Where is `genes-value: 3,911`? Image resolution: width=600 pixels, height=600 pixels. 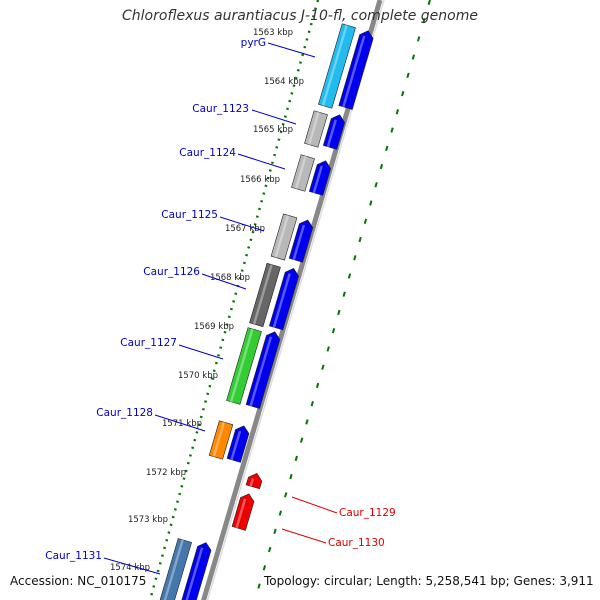
genes-value: 3,911 is located at coordinates (576, 581).